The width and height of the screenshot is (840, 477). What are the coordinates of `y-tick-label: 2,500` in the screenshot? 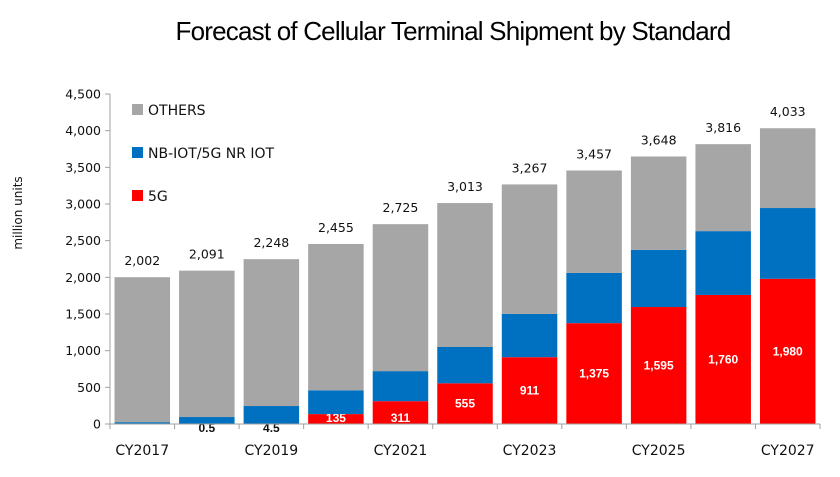 It's located at (83, 240).